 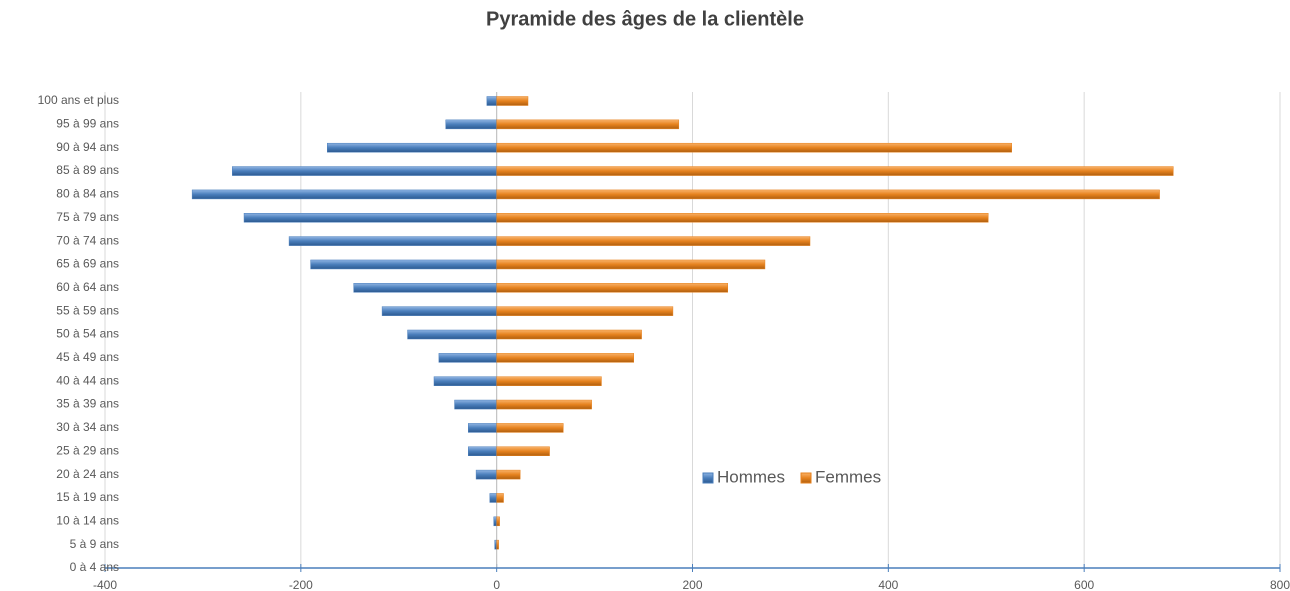 I want to click on x-tick-label: 400, so click(x=888, y=584).